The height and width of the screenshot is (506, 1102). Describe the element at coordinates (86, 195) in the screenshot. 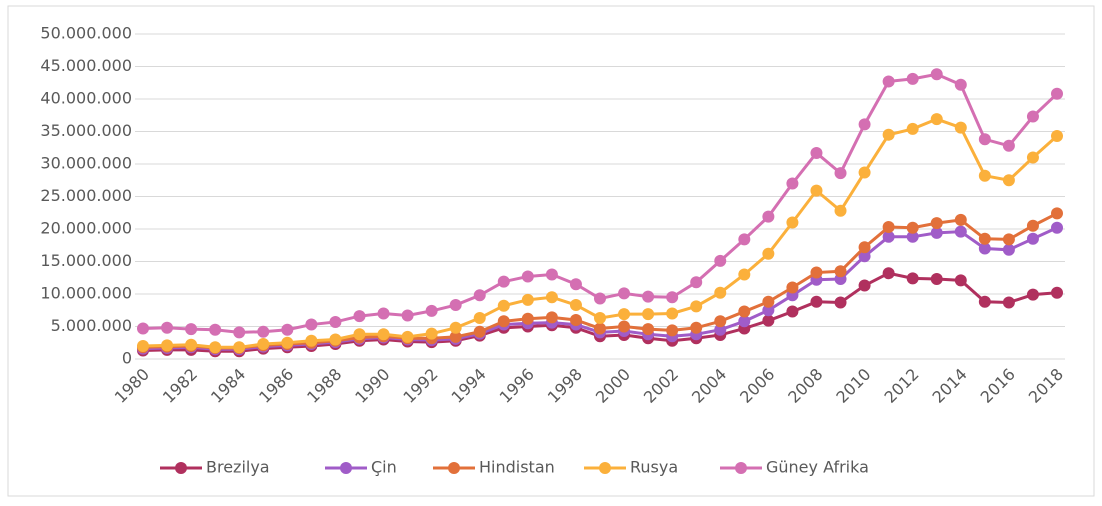

I see `y-tick-label: 25.000.000` at that location.